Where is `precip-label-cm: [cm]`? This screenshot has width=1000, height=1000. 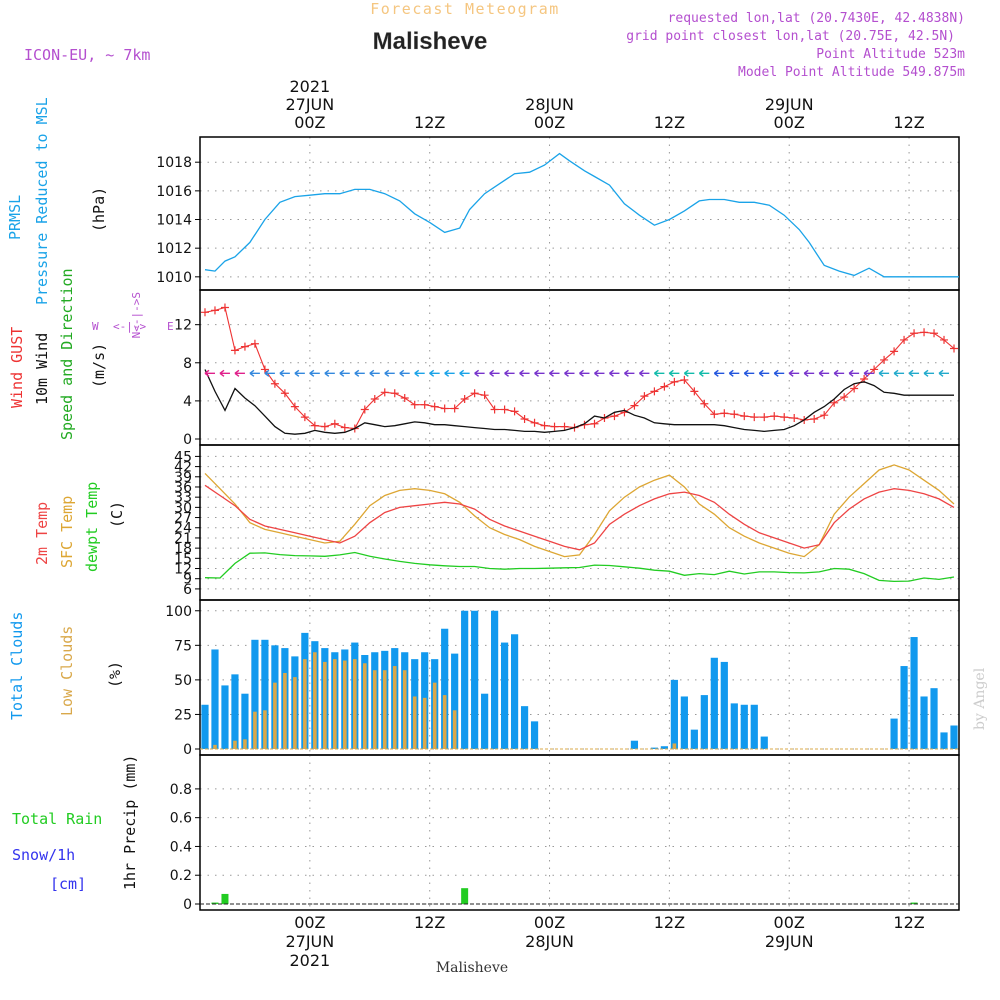
precip-label-cm: [cm] is located at coordinates (68, 884).